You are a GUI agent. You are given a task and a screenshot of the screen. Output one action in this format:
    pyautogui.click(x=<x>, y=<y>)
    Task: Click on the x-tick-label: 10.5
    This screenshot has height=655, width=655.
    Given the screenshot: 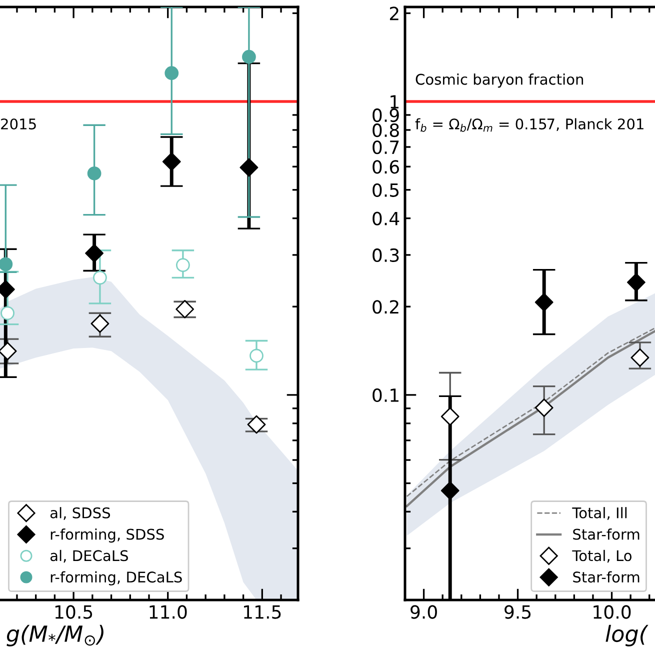 What is the action you would take?
    pyautogui.click(x=73, y=612)
    